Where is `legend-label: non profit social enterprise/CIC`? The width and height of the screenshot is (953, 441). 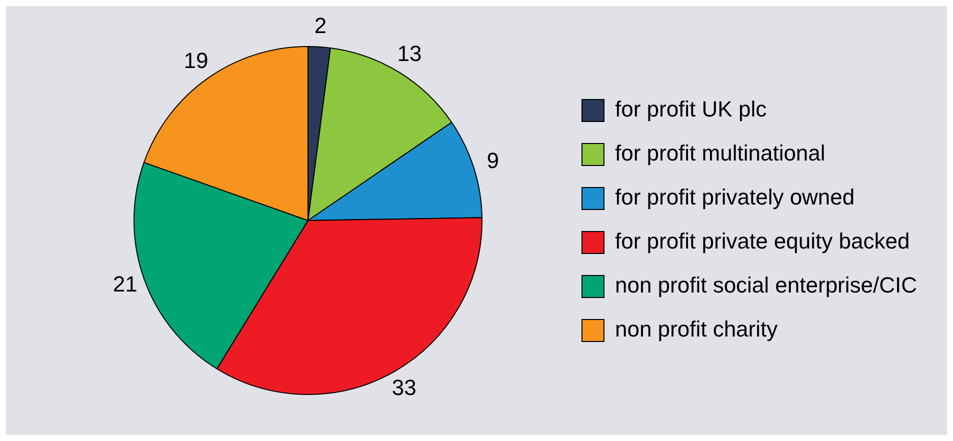 legend-label: non profit social enterprise/CIC is located at coordinates (766, 285).